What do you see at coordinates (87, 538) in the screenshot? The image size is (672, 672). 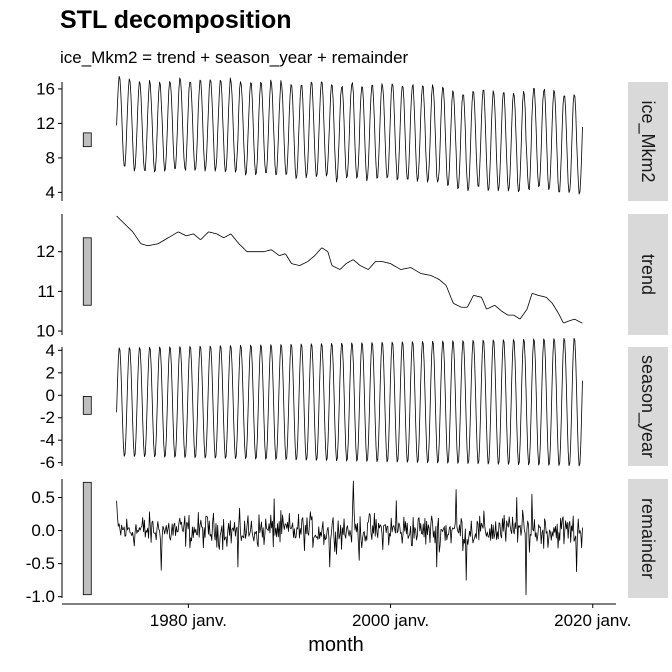 I see `scale-bar-remainder` at bounding box center [87, 538].